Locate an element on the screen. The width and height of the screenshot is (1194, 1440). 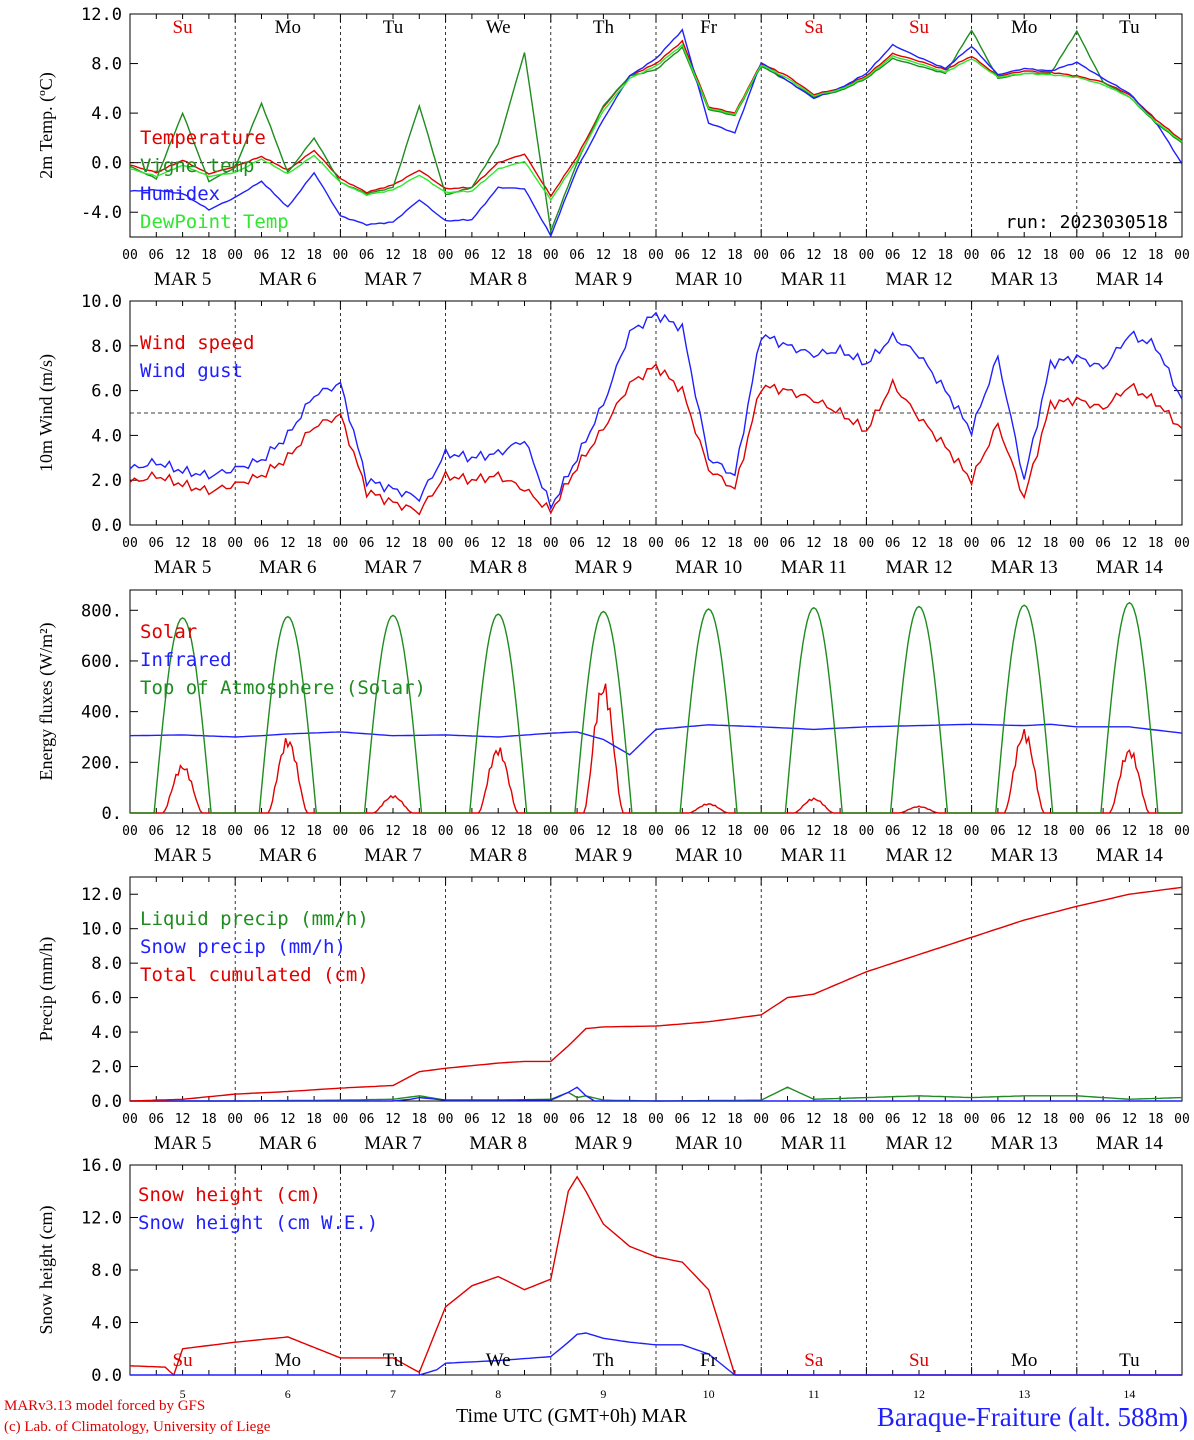
weekday-label: Fr is located at coordinates (709, 27).